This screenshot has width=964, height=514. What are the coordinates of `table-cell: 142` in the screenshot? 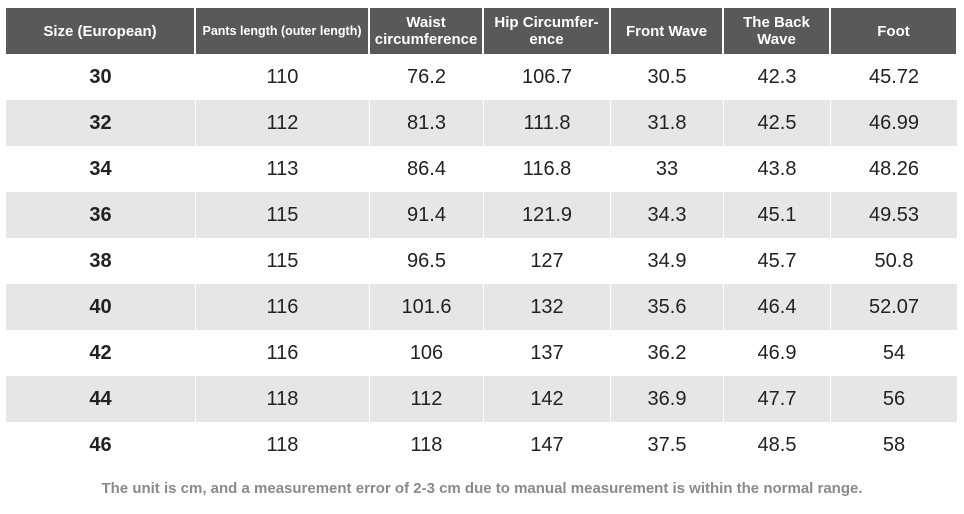 It's located at (547, 399).